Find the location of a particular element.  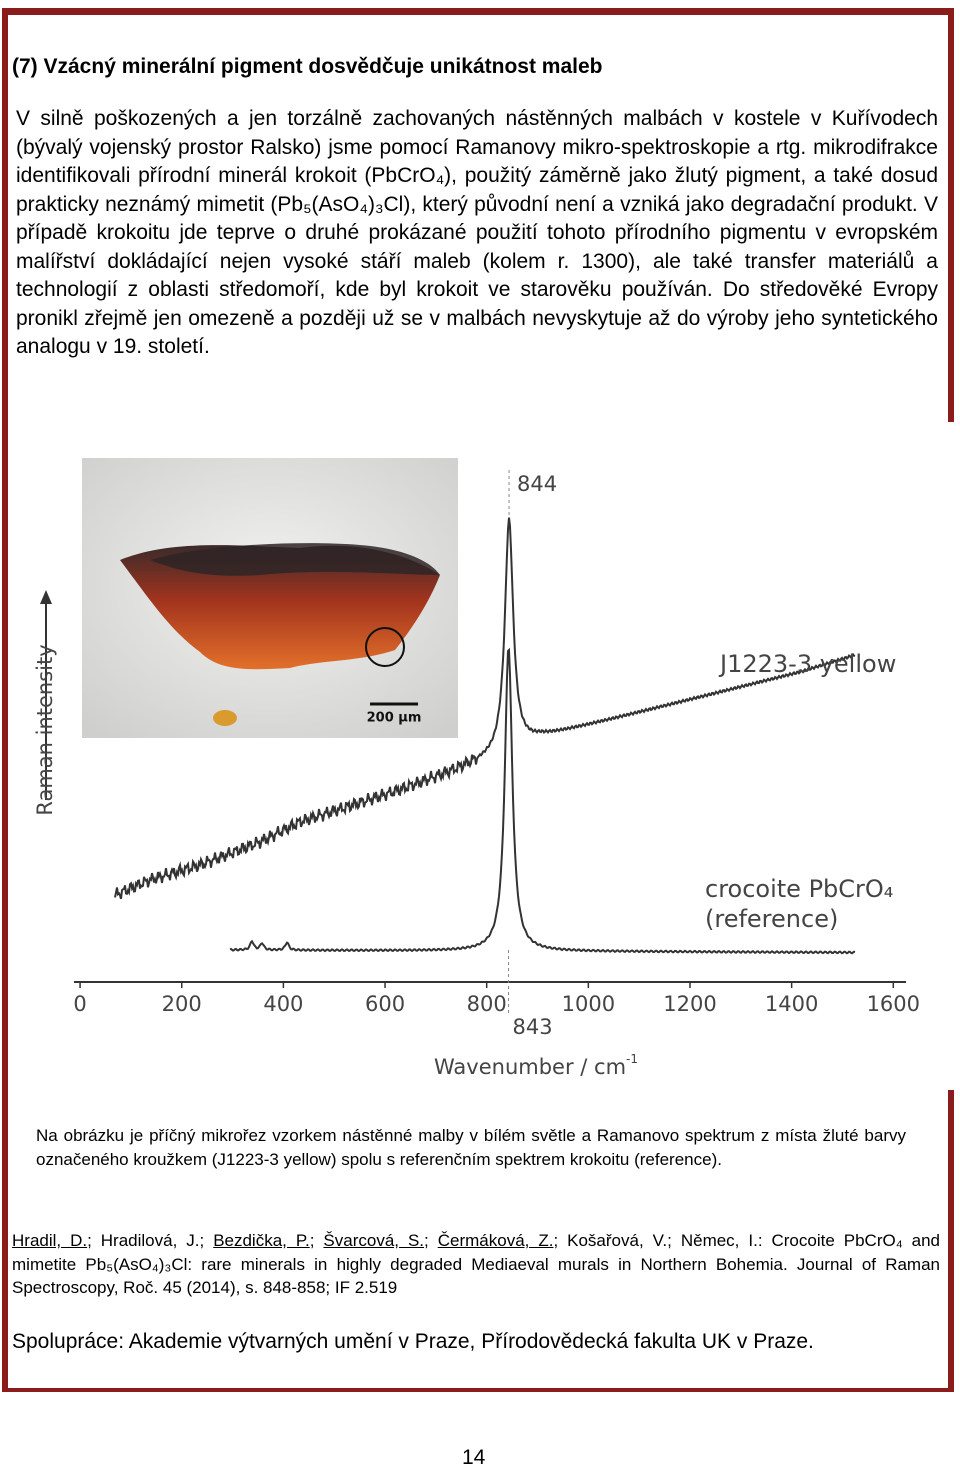

x-tick-label: 1000 is located at coordinates (588, 1004).